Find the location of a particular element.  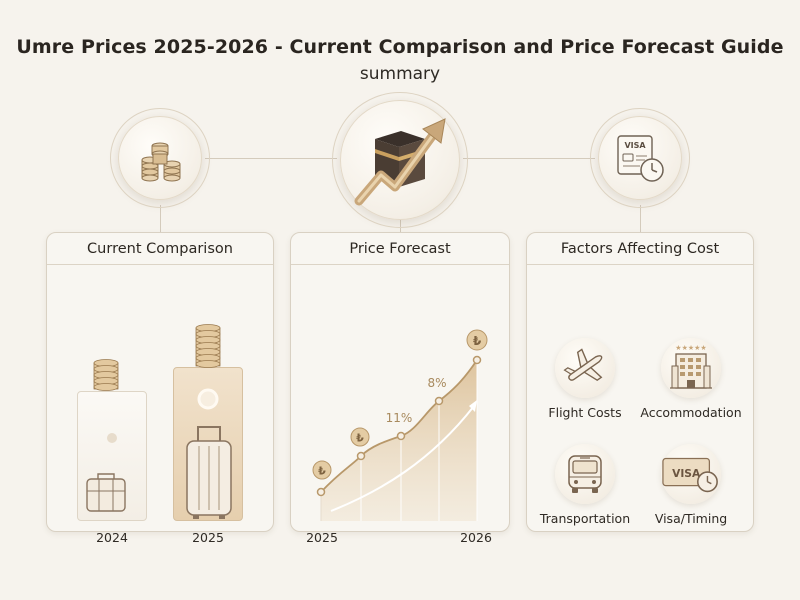

page-subtitle: summary is located at coordinates (400, 74).